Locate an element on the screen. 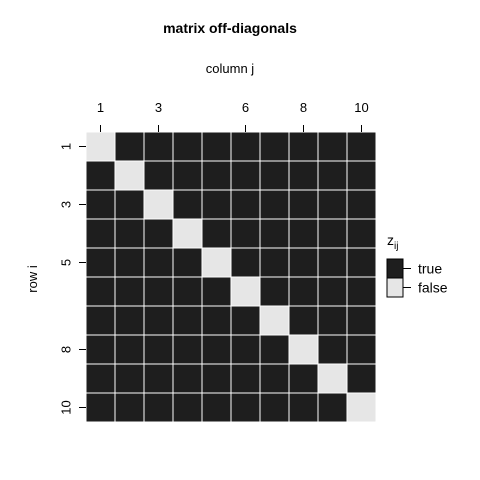 Image resolution: width=480 pixels, height=480 pixels. heatmap-cell-r7-c8 is located at coordinates (303, 320).